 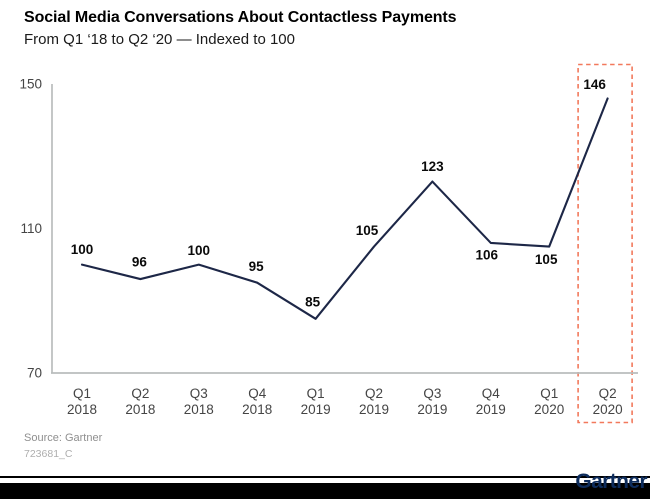 I want to click on data-point-label: 95, so click(x=257, y=266).